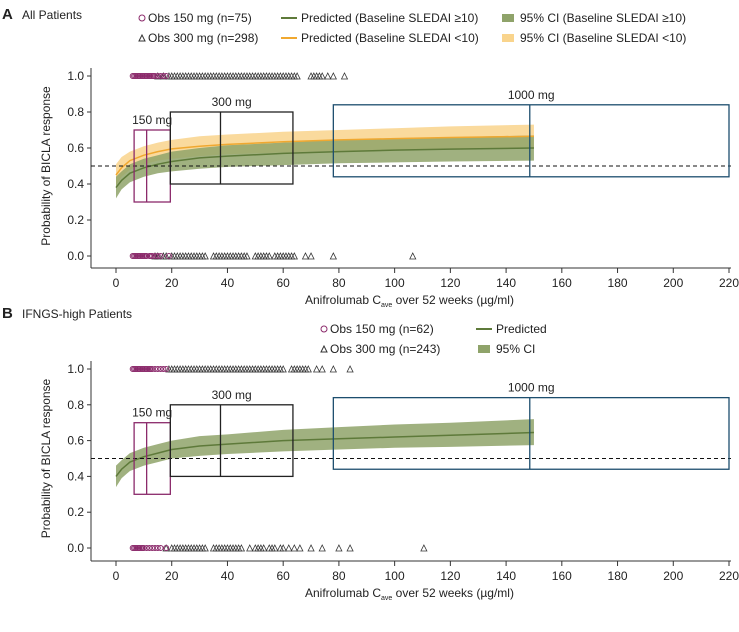 The width and height of the screenshot is (739, 632). I want to click on x-label-sub: ave, so click(386, 598).